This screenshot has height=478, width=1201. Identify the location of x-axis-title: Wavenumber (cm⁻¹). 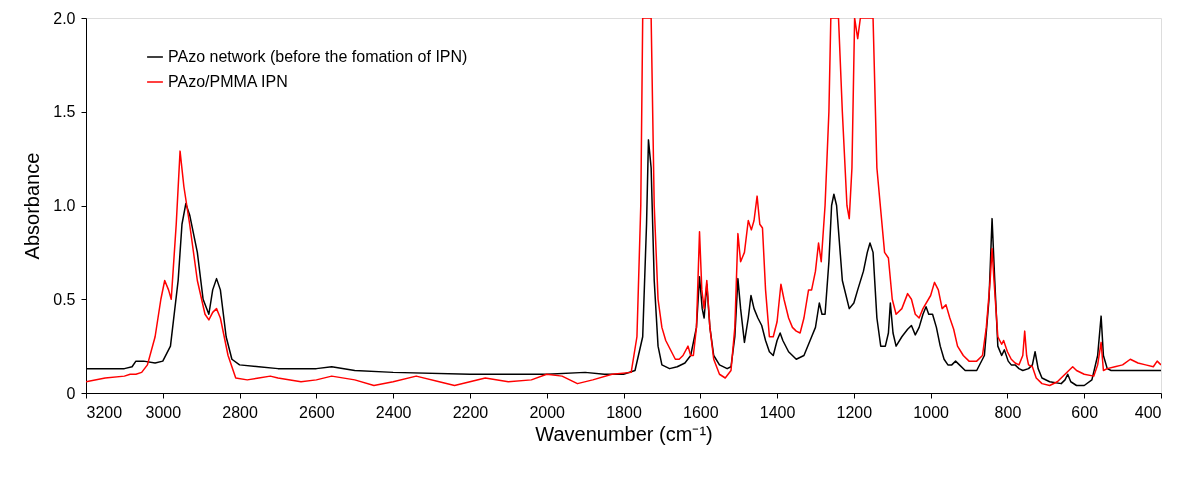
(624, 433).